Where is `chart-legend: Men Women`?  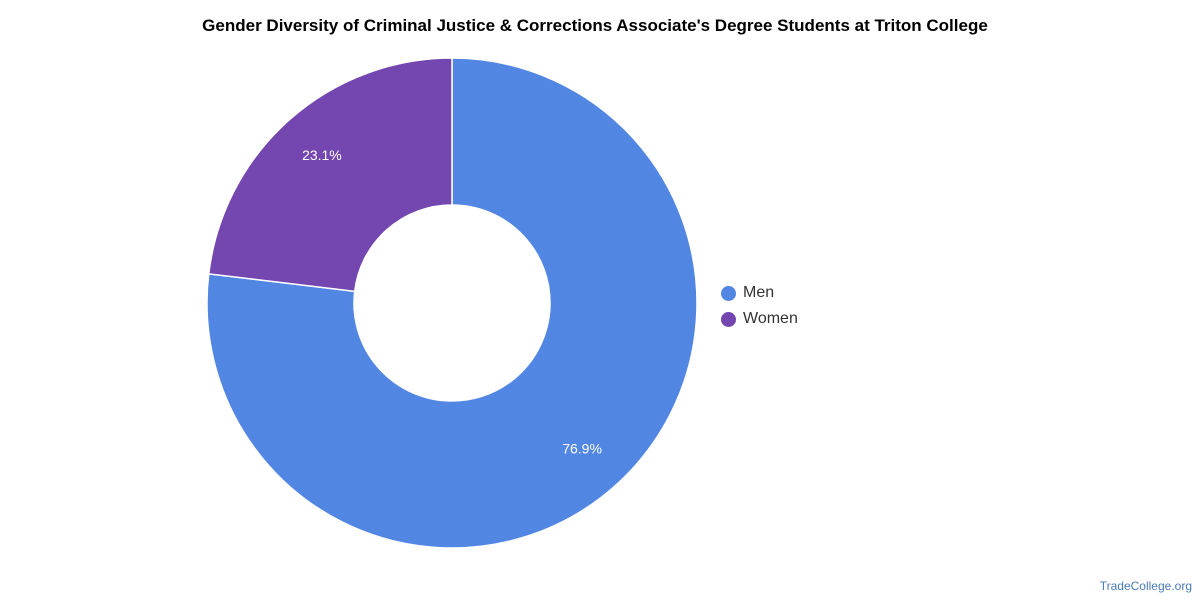
chart-legend: Men Women is located at coordinates (759, 306).